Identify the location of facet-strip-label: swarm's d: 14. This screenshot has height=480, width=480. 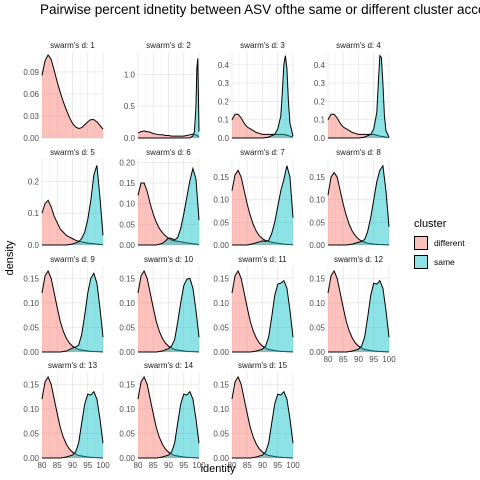
(169, 365).